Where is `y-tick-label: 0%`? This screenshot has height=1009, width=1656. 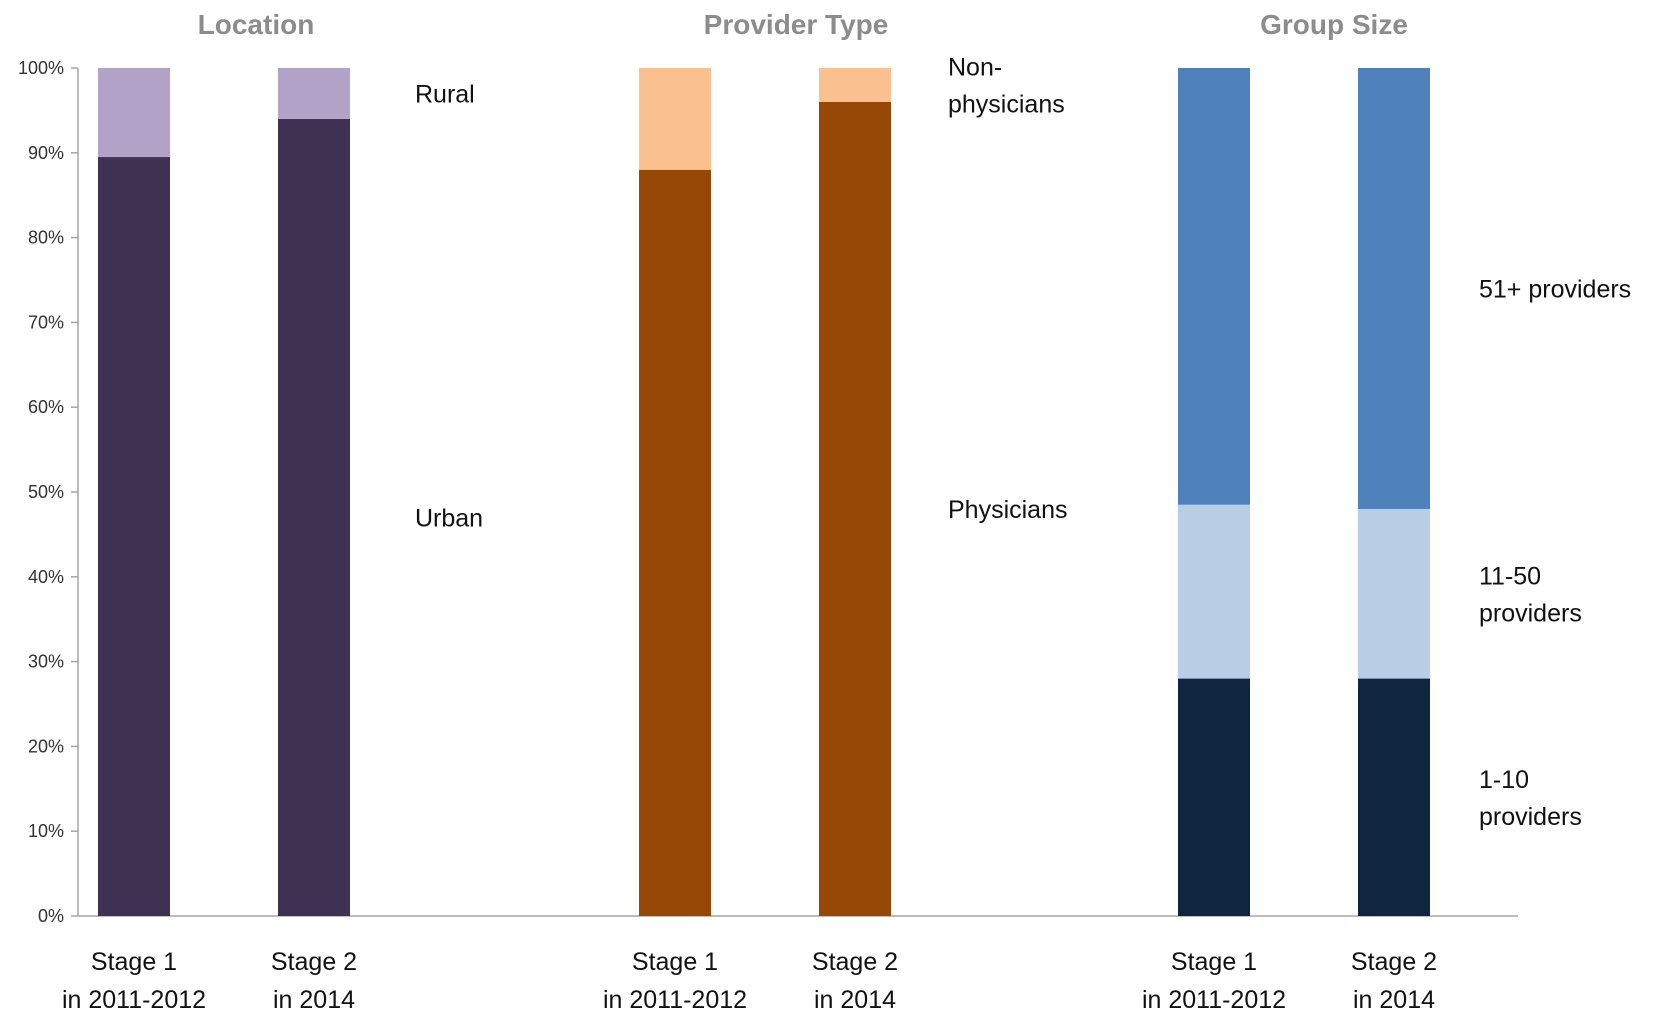 y-tick-label: 0% is located at coordinates (51, 916).